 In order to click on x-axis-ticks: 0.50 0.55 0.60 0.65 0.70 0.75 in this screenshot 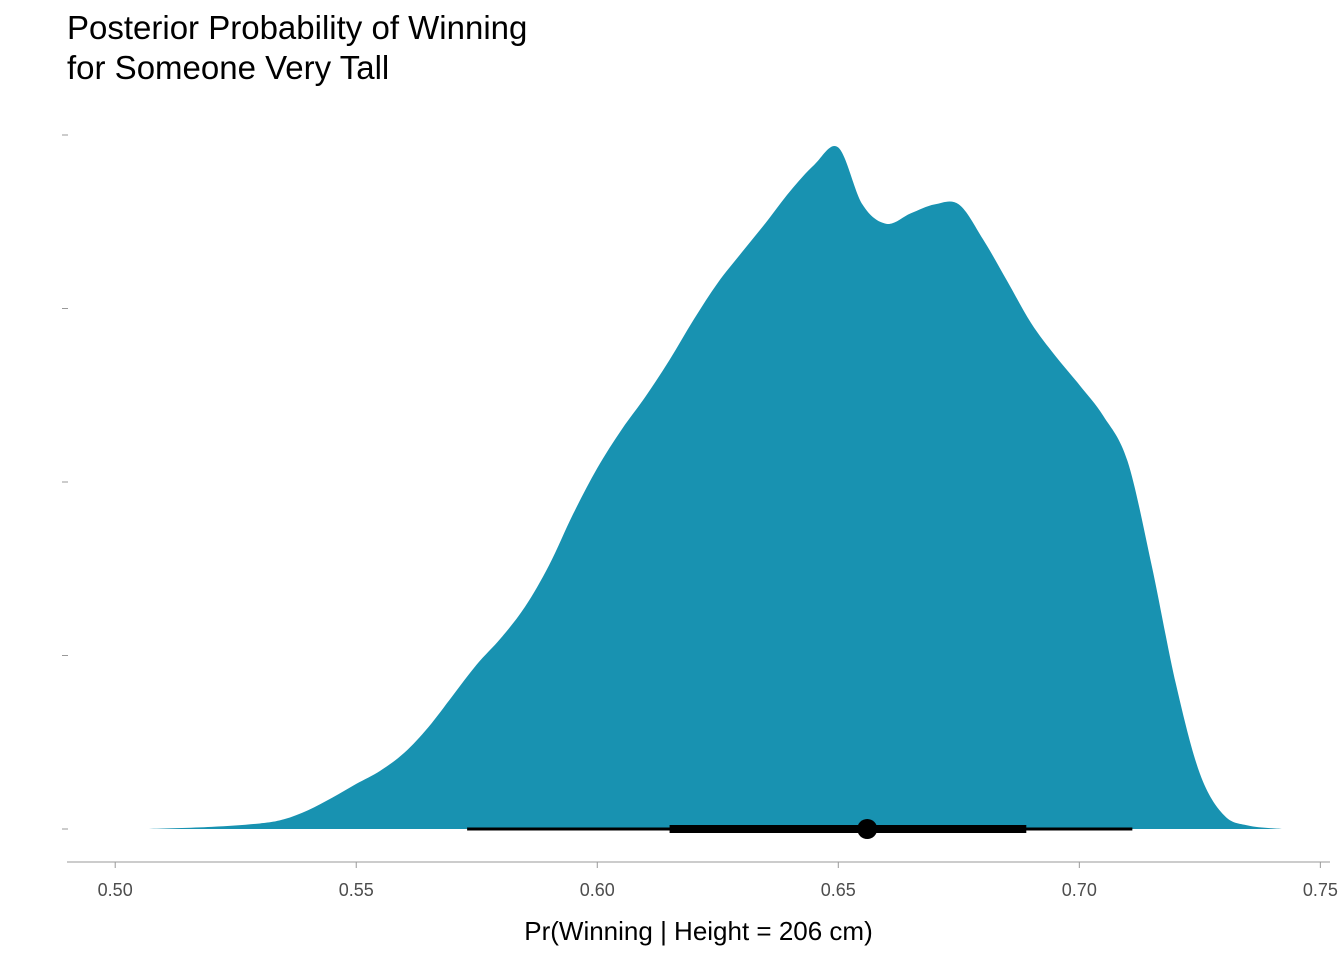, I will do `click(718, 881)`.